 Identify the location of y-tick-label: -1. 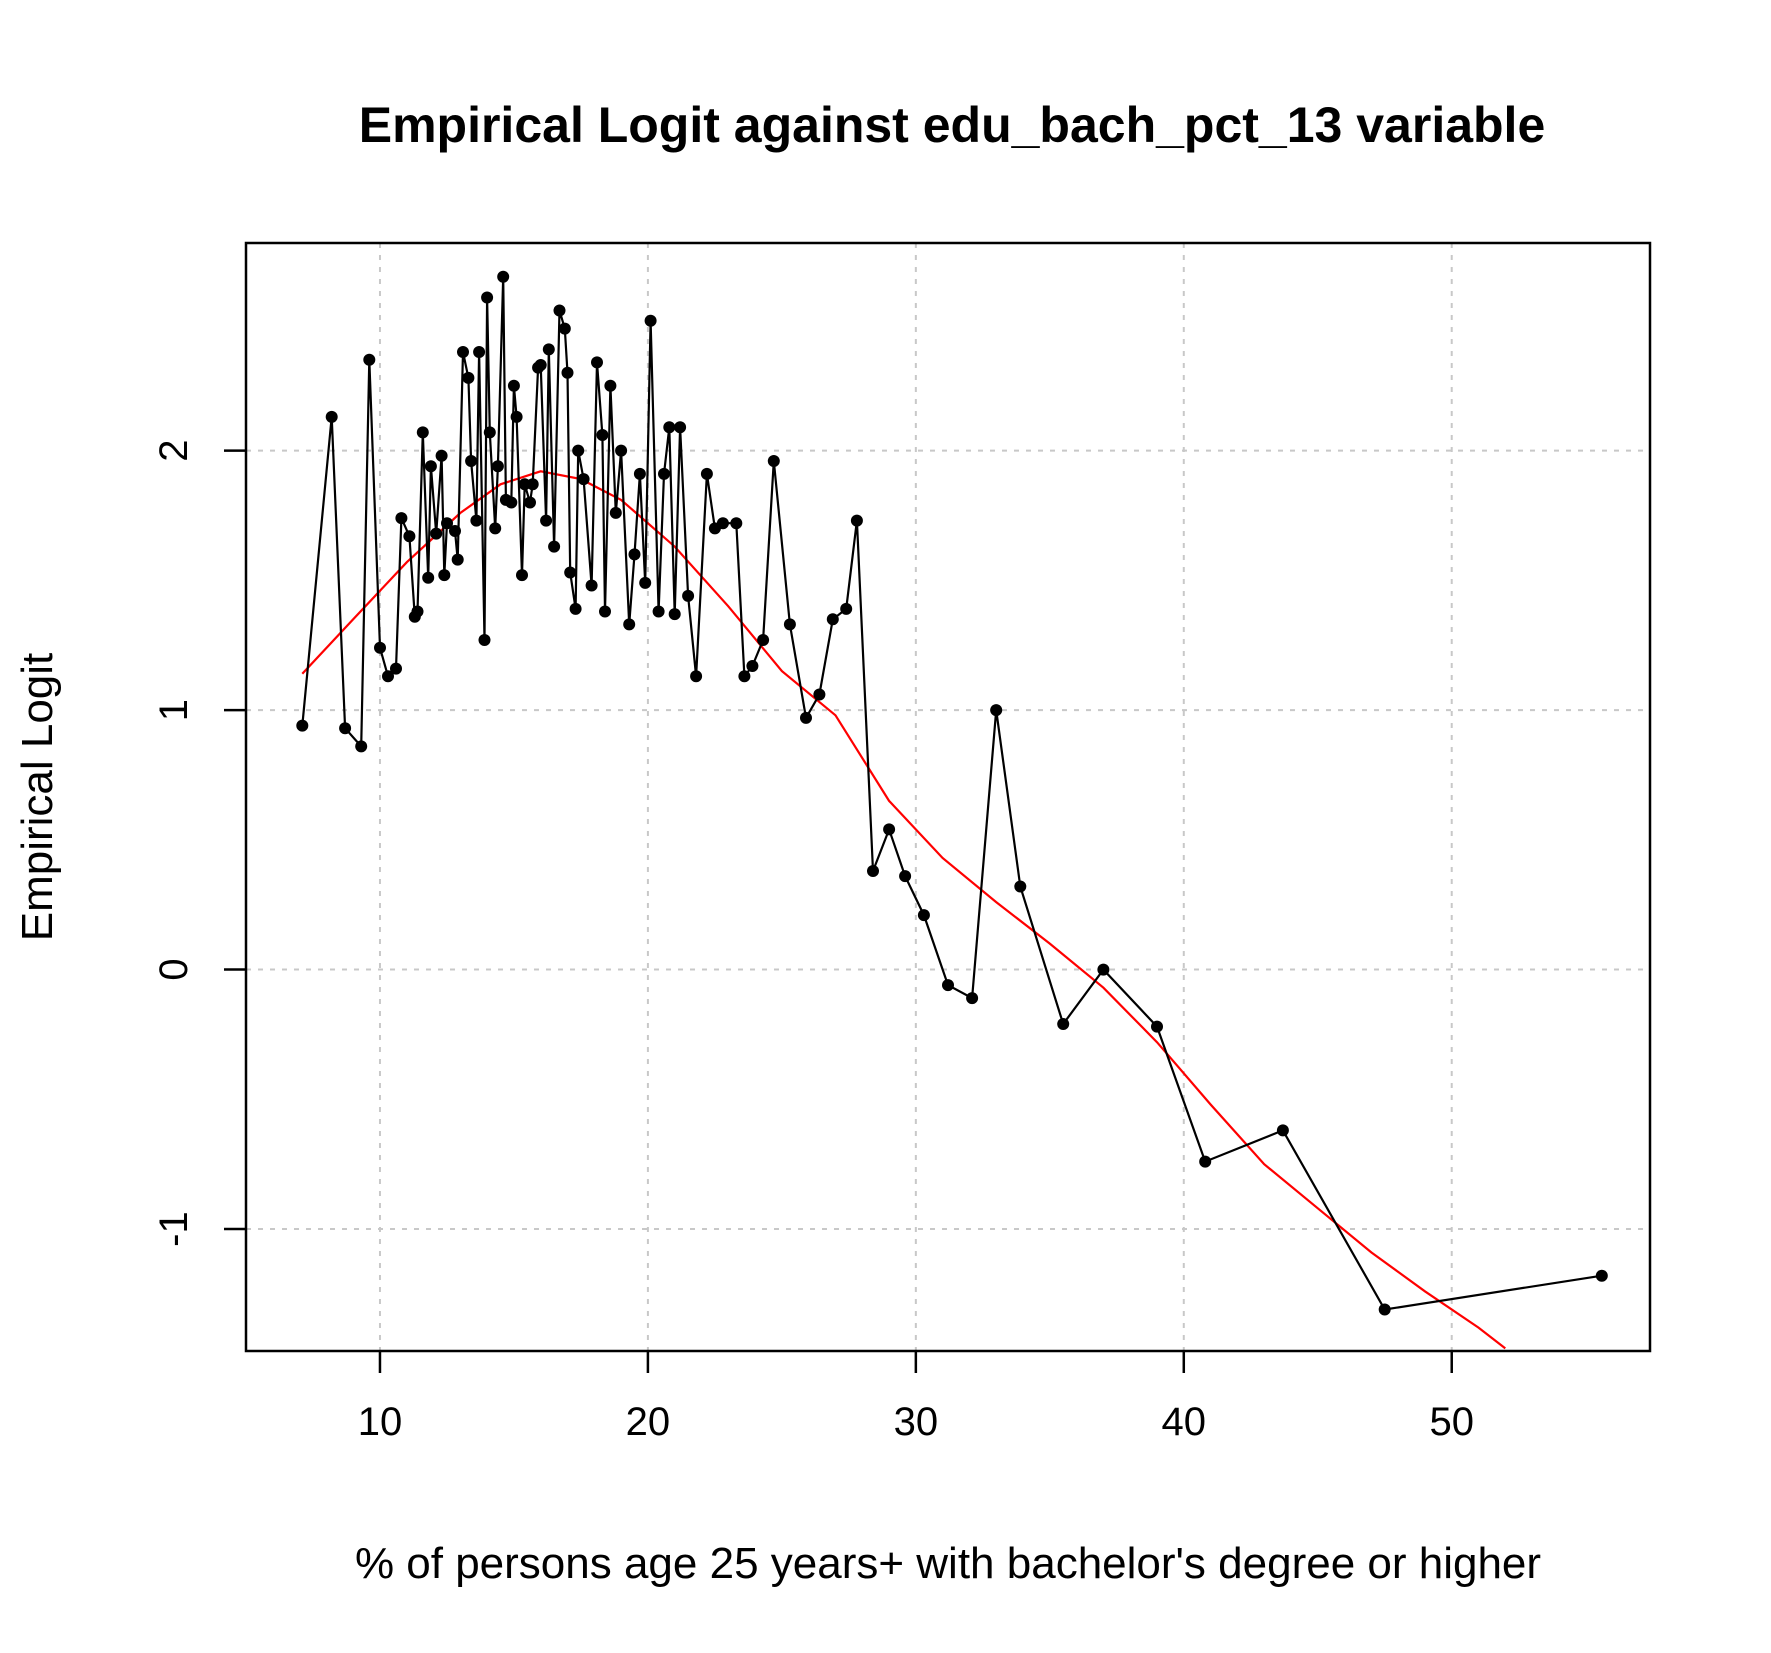
(174, 1229).